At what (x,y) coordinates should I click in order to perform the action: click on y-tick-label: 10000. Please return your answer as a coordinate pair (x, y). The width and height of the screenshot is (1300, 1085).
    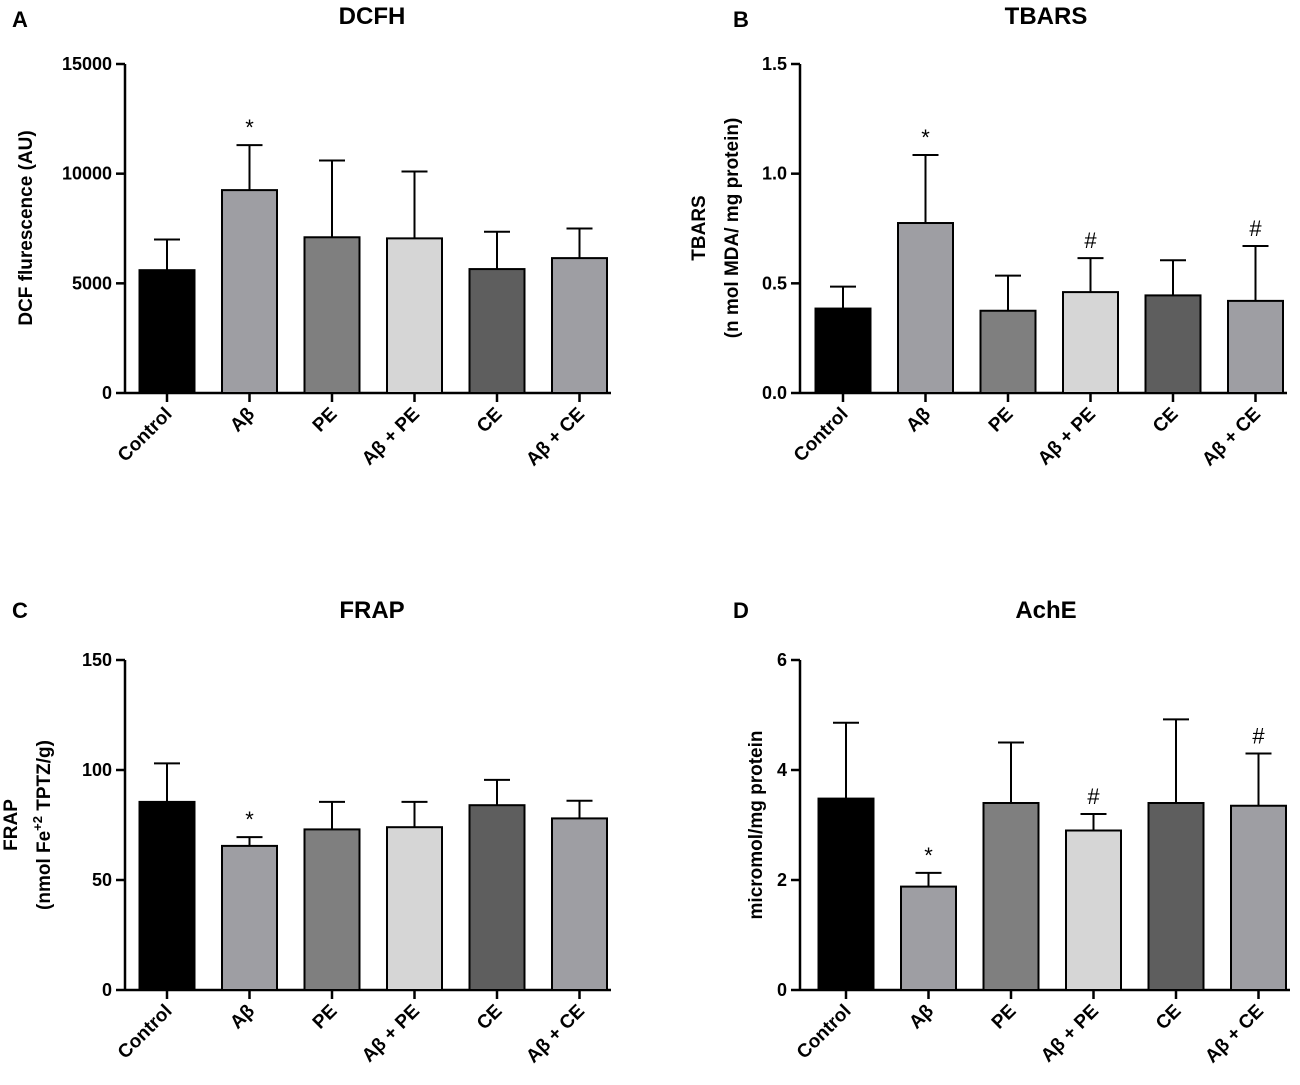
    Looking at the image, I should click on (87, 174).